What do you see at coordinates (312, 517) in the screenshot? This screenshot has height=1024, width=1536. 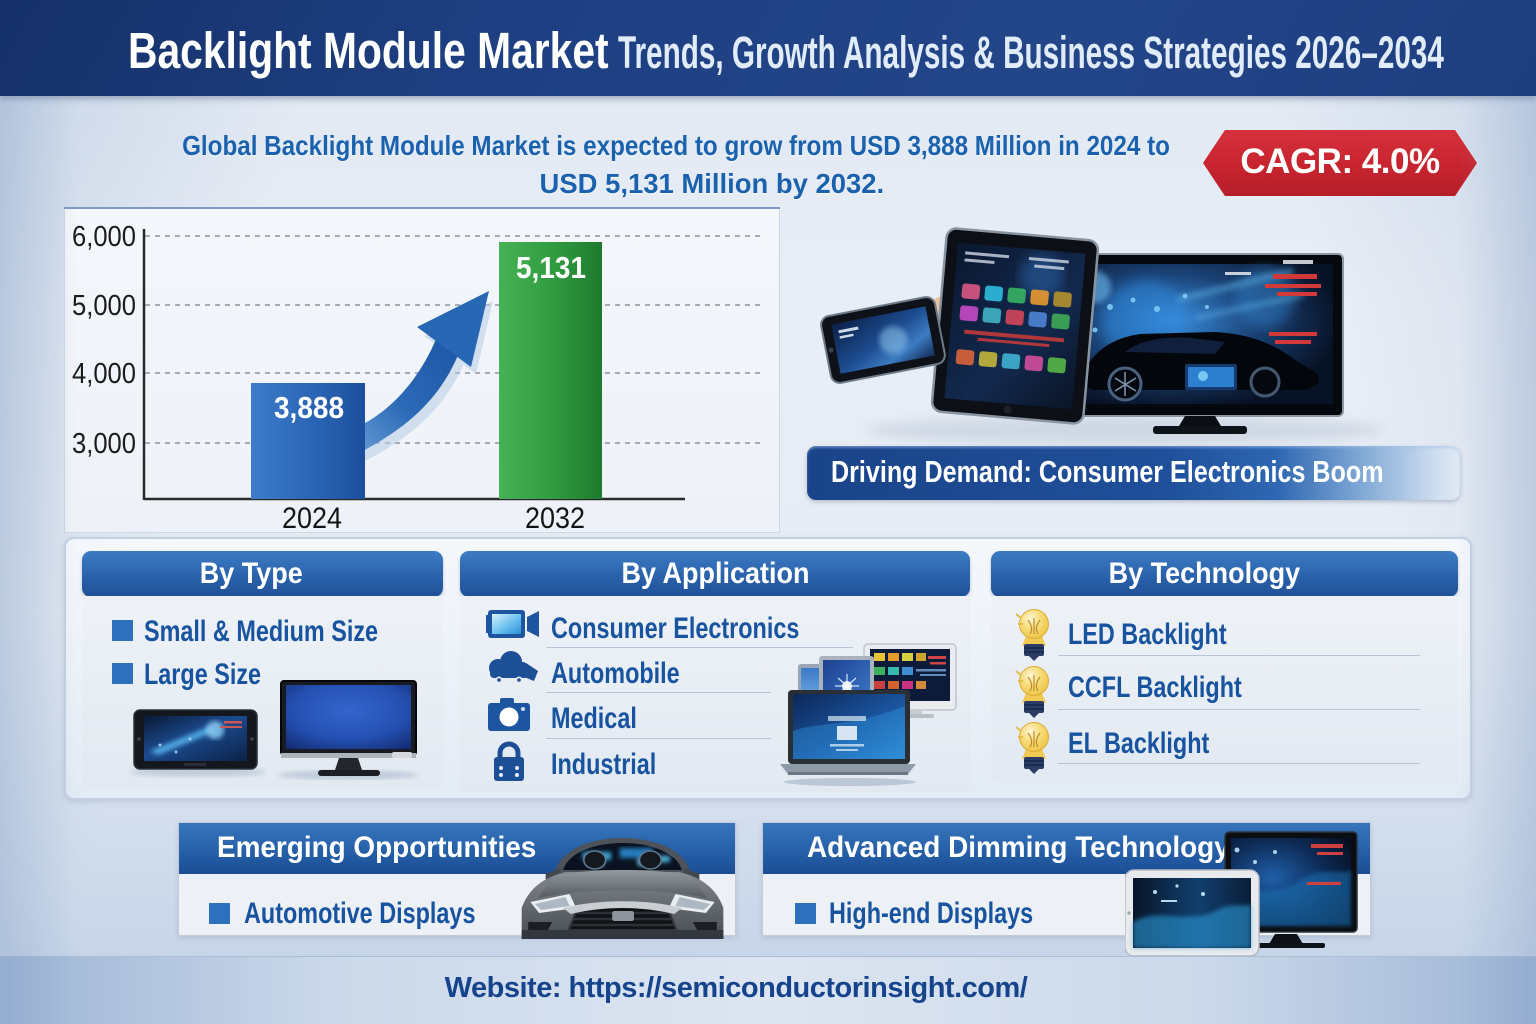 I see `svg-text: 2024` at bounding box center [312, 517].